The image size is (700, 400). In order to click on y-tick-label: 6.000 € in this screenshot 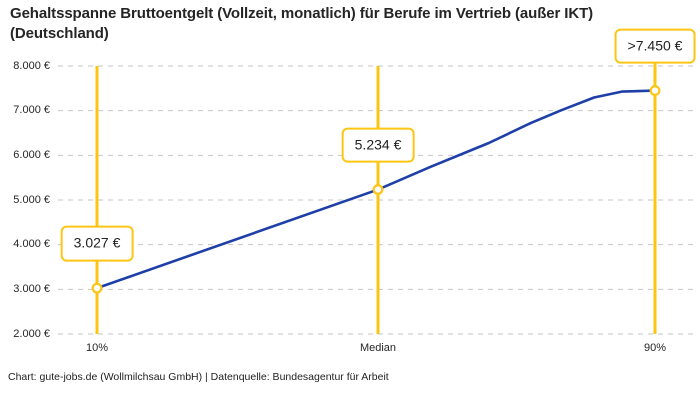, I will do `click(31, 154)`.